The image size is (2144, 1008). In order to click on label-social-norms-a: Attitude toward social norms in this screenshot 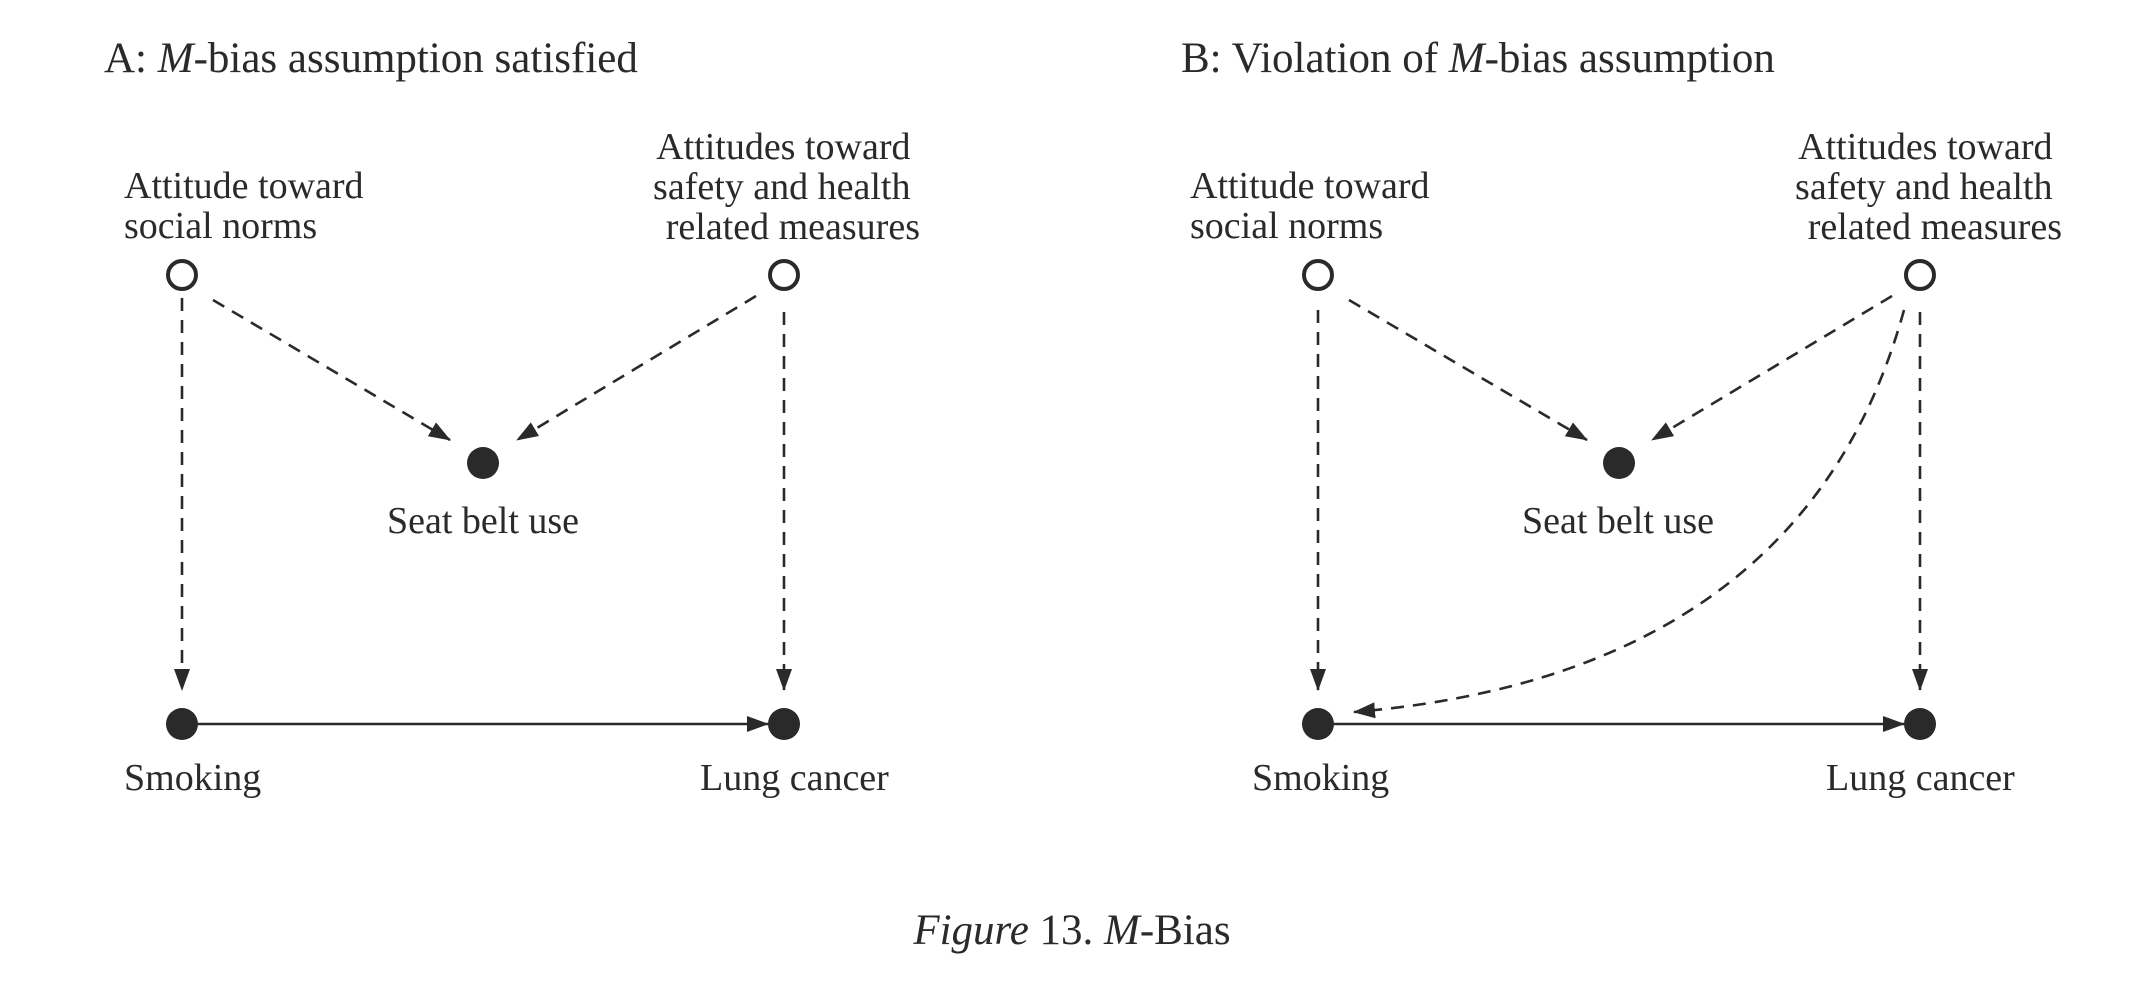, I will do `click(248, 206)`.